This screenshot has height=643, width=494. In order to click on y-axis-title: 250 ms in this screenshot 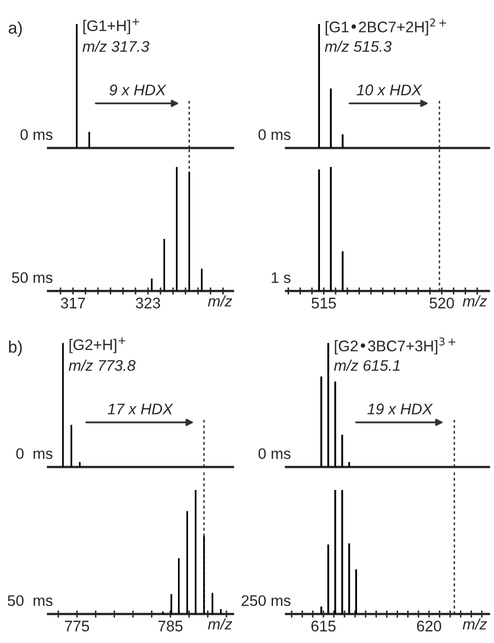, I will do `click(266, 600)`.